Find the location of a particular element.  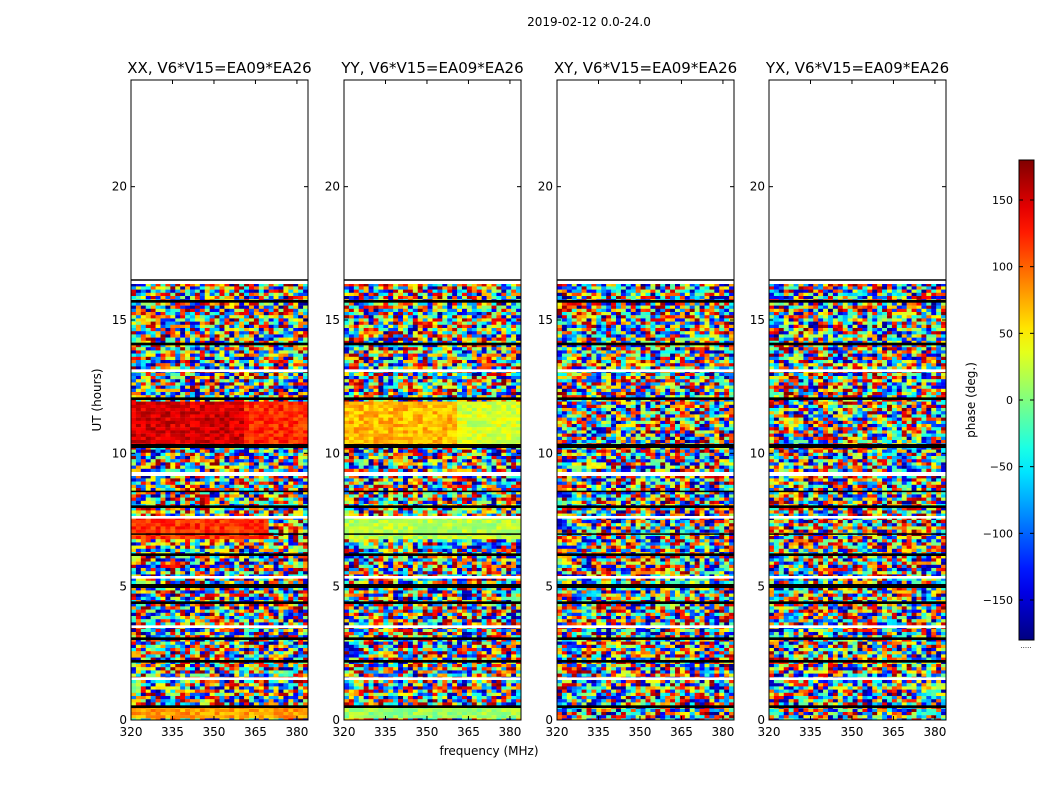

flag-gap-row is located at coordinates (219, 301).